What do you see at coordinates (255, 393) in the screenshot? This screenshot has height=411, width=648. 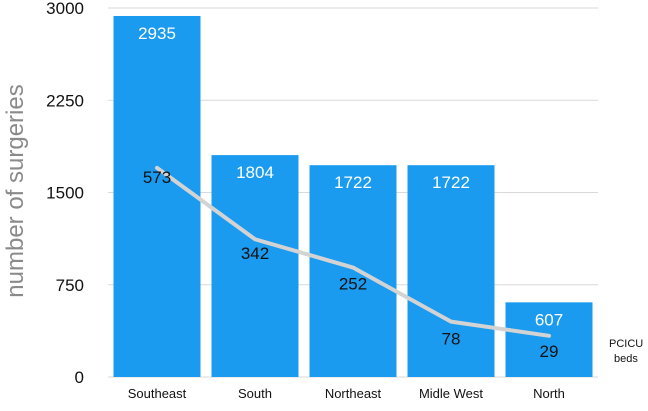 I see `category-label: South` at bounding box center [255, 393].